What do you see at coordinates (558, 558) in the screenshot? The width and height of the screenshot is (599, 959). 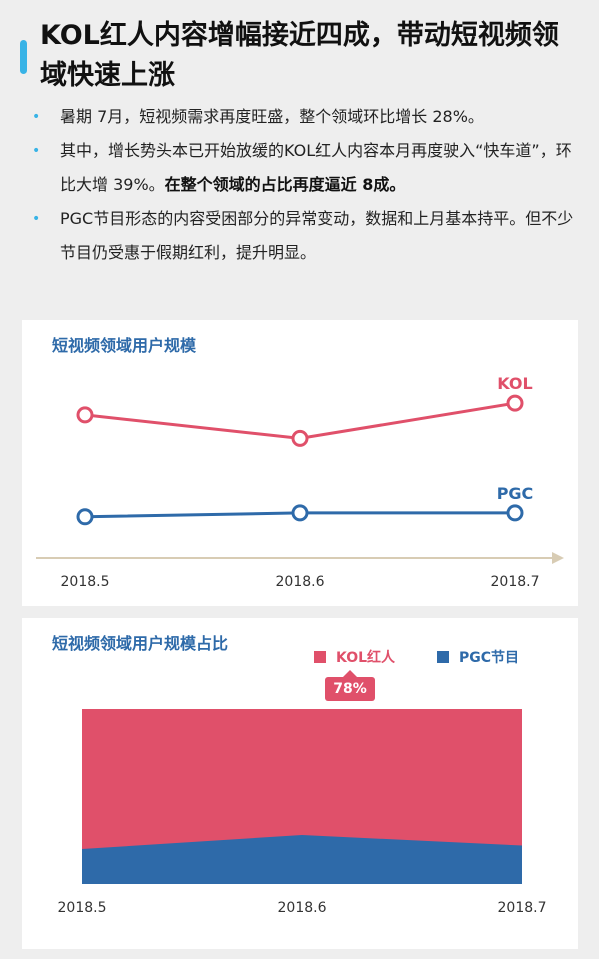 I see `x-axis-arrow-icon` at bounding box center [558, 558].